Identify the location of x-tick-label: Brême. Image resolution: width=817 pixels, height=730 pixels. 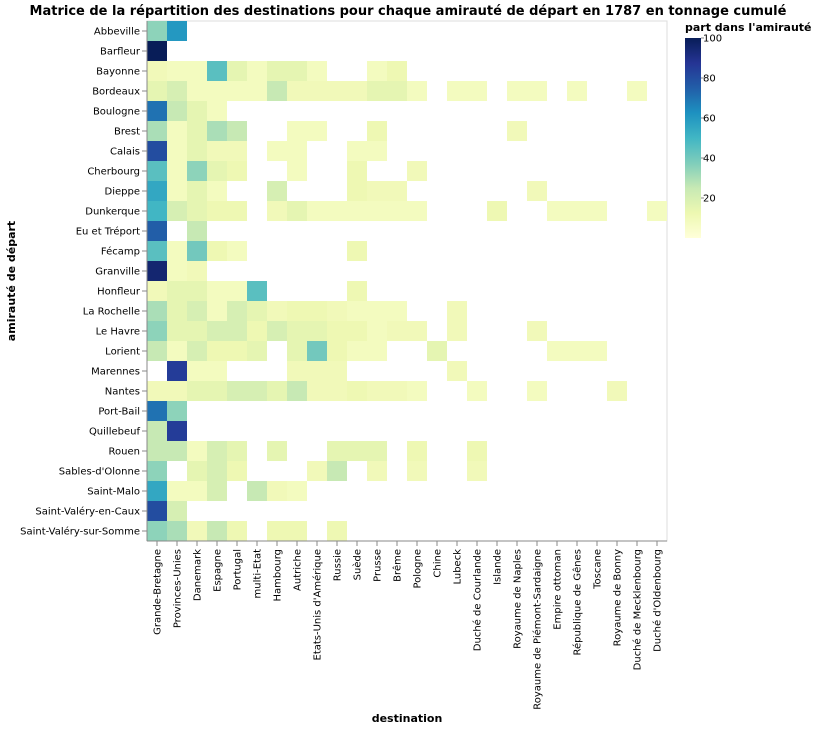
(398, 565).